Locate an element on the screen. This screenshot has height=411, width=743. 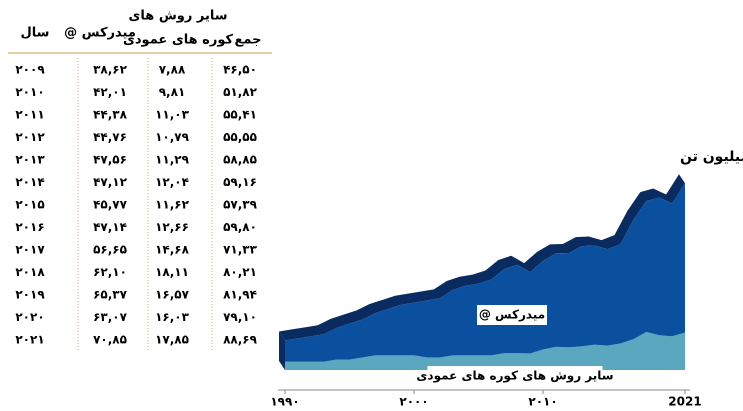
table-cell: ۷۰,۸۵ is located at coordinates (110, 340).